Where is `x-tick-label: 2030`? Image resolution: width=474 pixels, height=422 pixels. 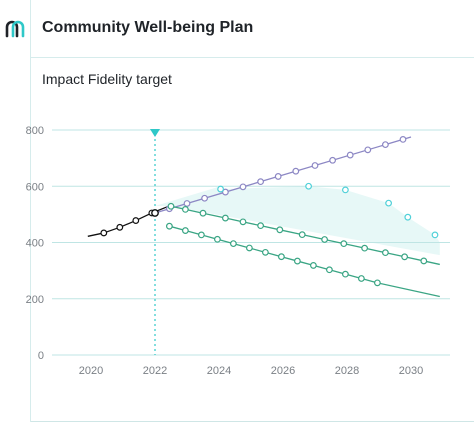
x-tick-label: 2030 is located at coordinates (411, 371).